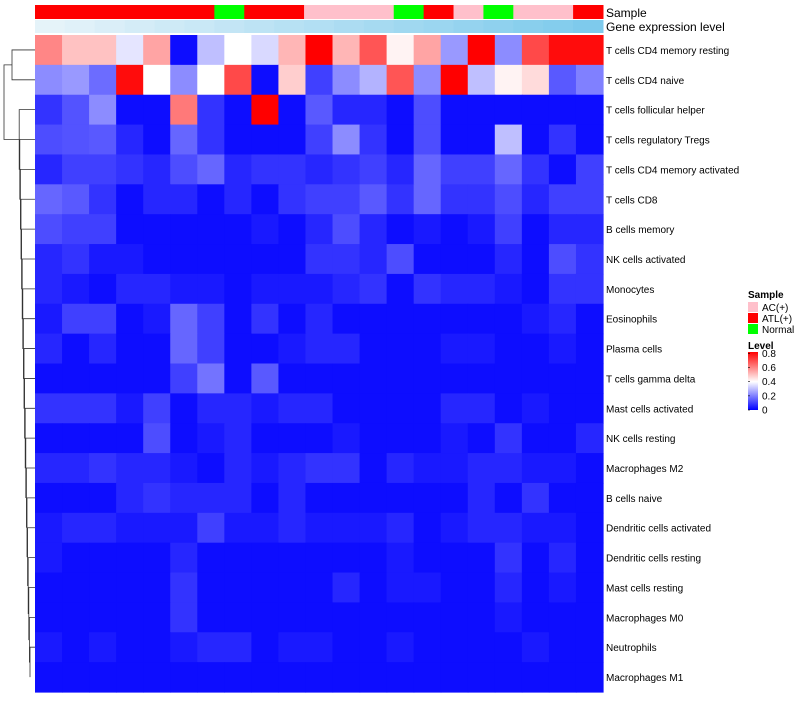 Image resolution: width=800 pixels, height=705 pixels. What do you see at coordinates (80, 26) in the screenshot?
I see `expression-level-cell` at bounding box center [80, 26].